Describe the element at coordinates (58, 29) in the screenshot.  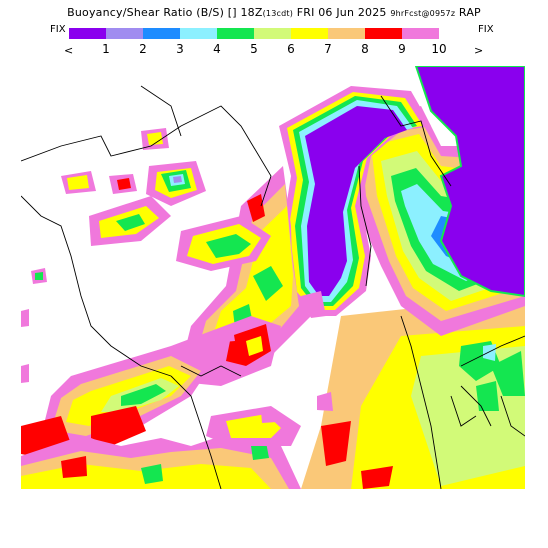
I see `fix-left-button: FIX` at that location.